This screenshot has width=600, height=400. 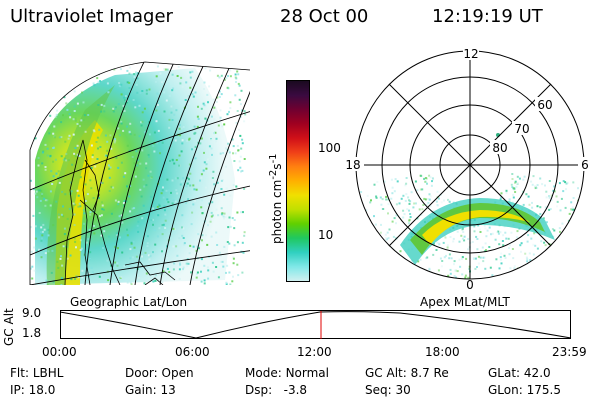 I want to click on footer-filter-key: Flt:, so click(x=19, y=373).